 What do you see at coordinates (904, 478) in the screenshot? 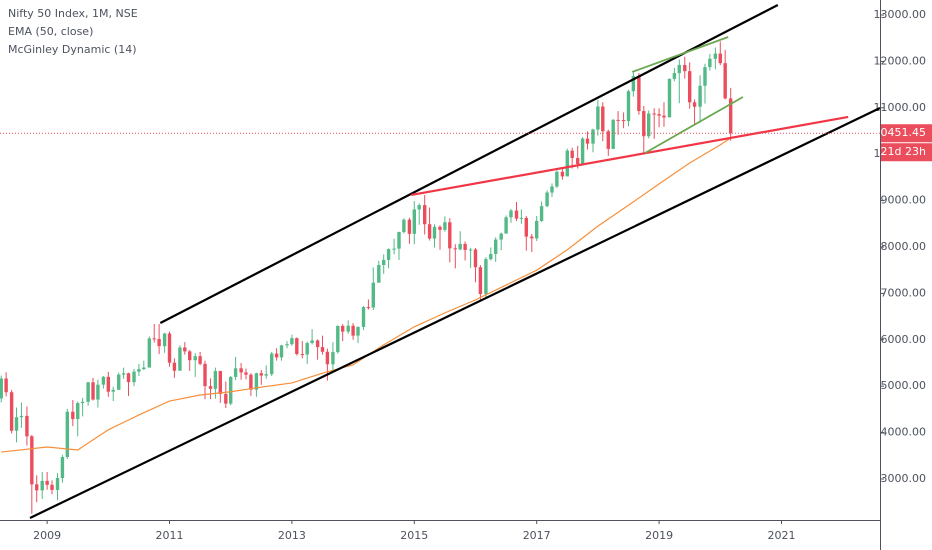
I see `y-tick-label: 3000.00` at bounding box center [904, 478].